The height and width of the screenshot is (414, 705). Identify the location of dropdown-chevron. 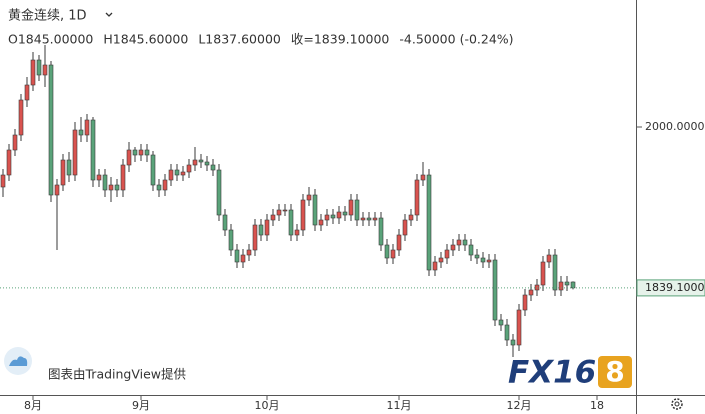
(109, 14).